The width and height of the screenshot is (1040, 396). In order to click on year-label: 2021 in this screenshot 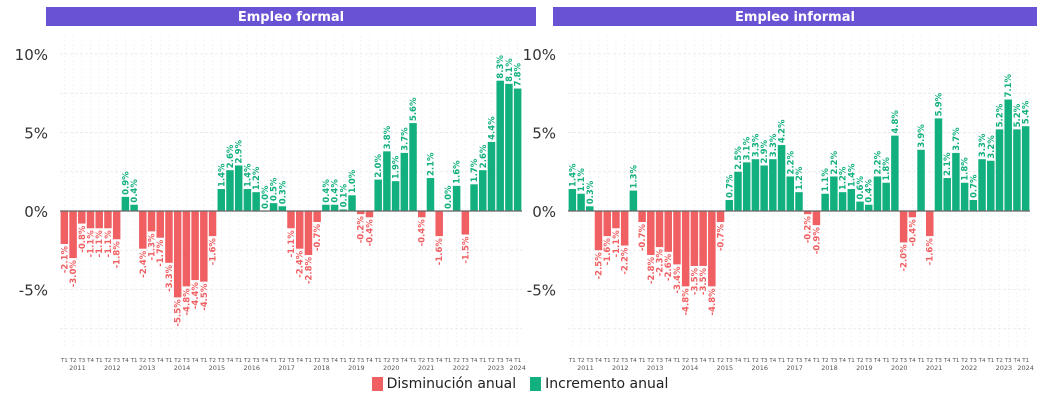, I will do `click(934, 368)`.